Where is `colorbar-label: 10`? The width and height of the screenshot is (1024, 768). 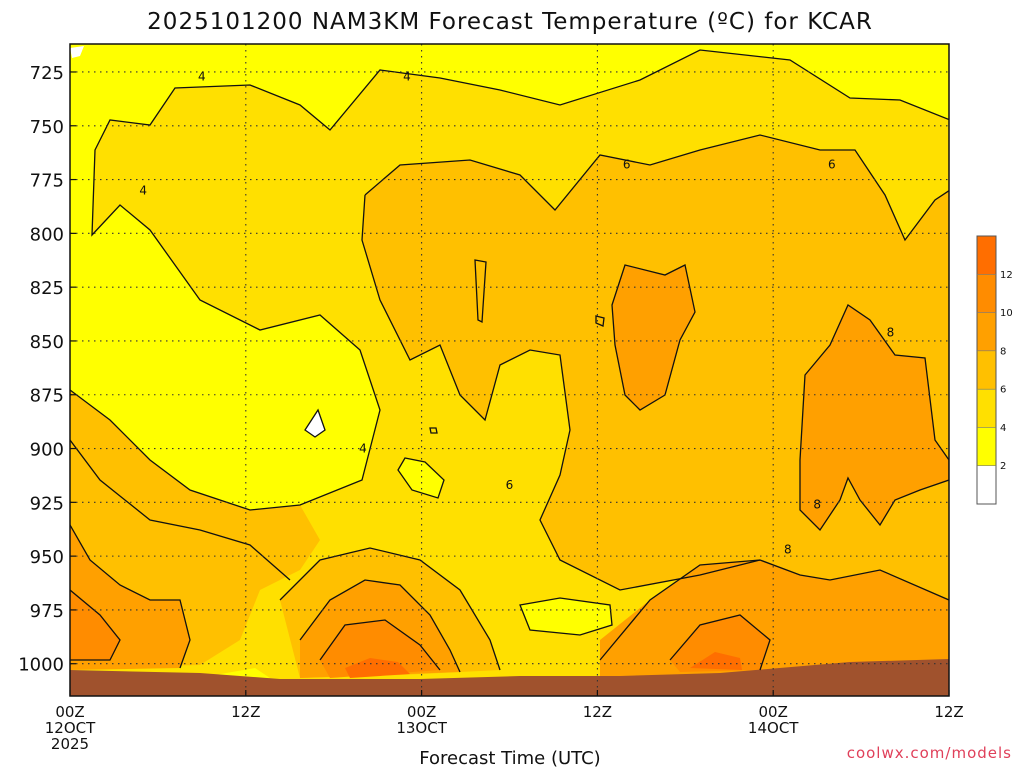
colorbar-label: 10 is located at coordinates (1006, 313).